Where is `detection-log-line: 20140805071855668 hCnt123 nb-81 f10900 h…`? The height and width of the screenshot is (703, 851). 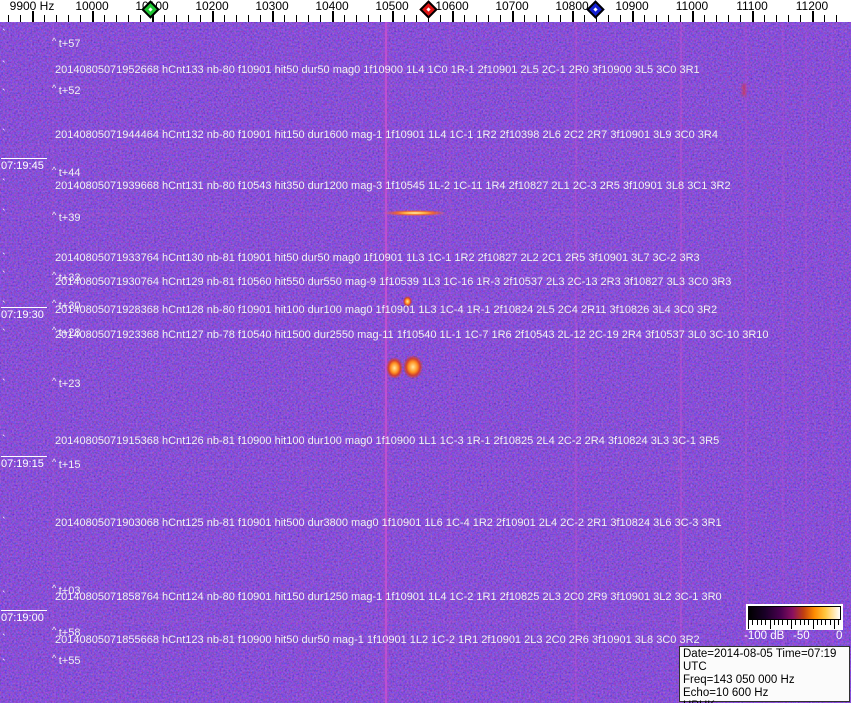 detection-log-line: 20140805071855668 hCnt123 nb-81 f10900 h… is located at coordinates (377, 640).